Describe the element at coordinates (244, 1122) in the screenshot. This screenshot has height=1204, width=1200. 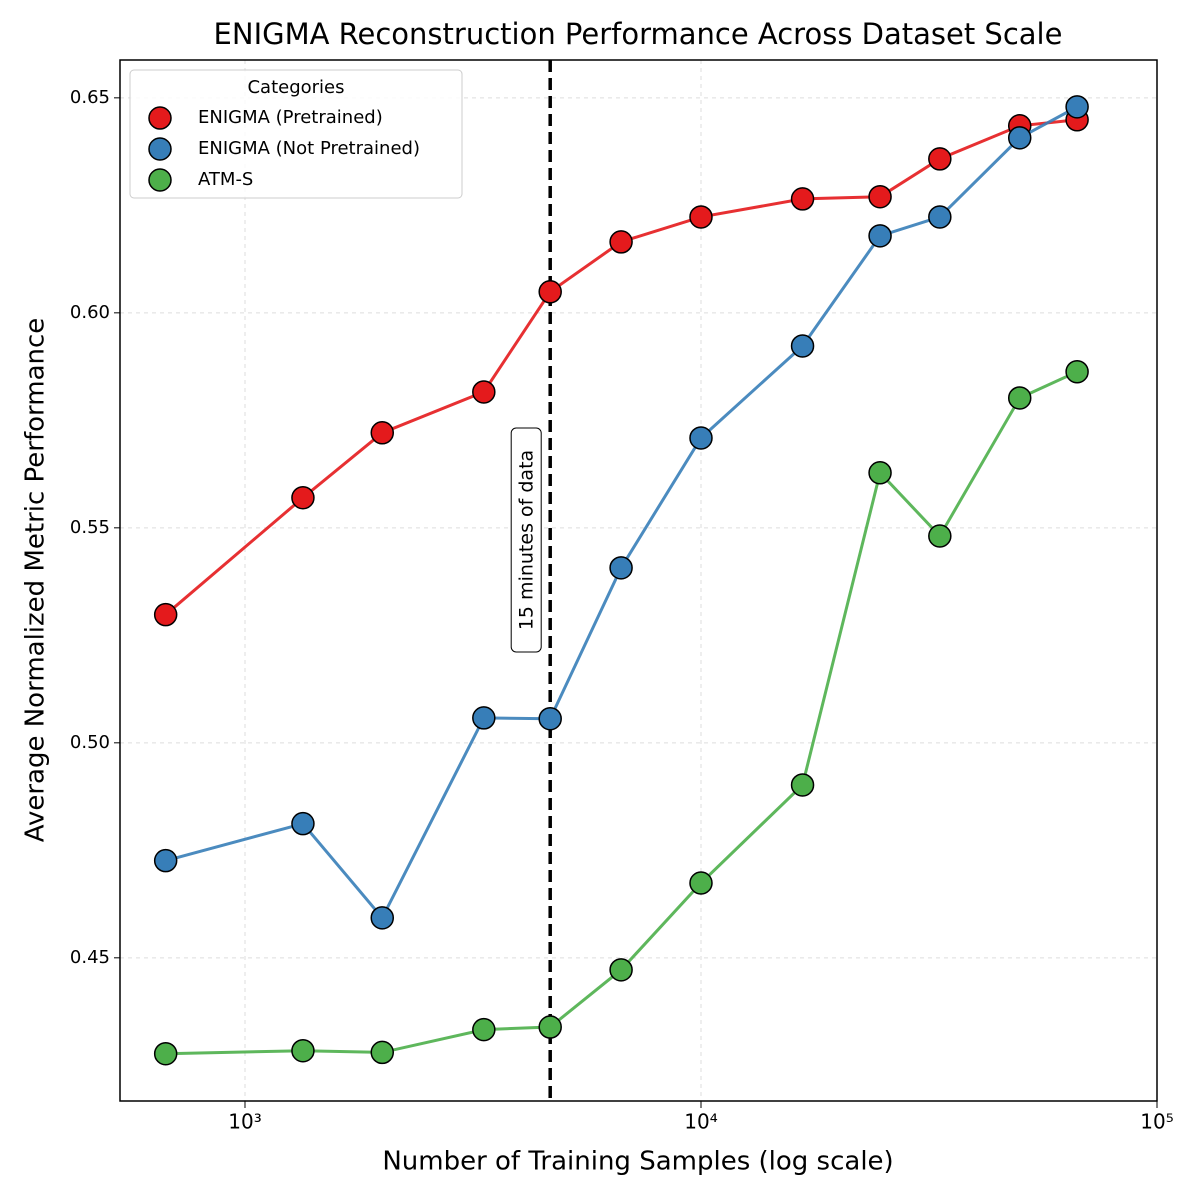
I see `x-tick-label: 10³` at that location.